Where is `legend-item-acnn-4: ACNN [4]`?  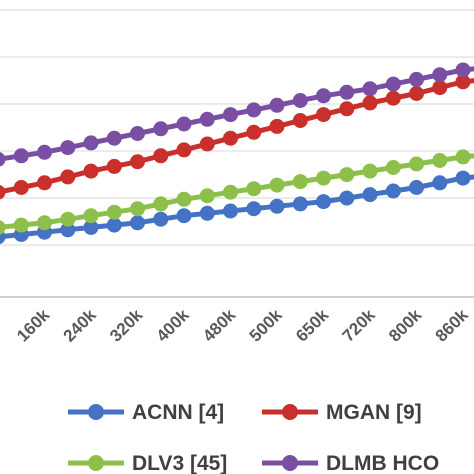
legend-item-acnn-4: ACNN [4] is located at coordinates (146, 412).